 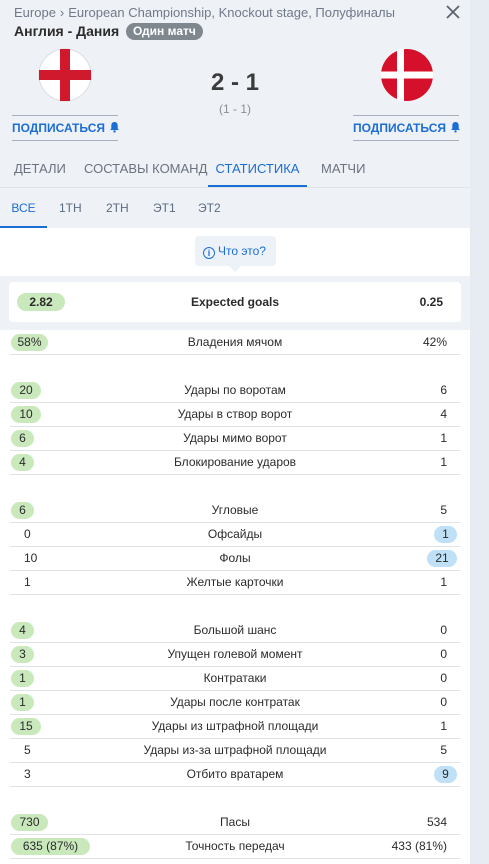 I want to click on away-expected-goals: 0.25, so click(x=431, y=302).